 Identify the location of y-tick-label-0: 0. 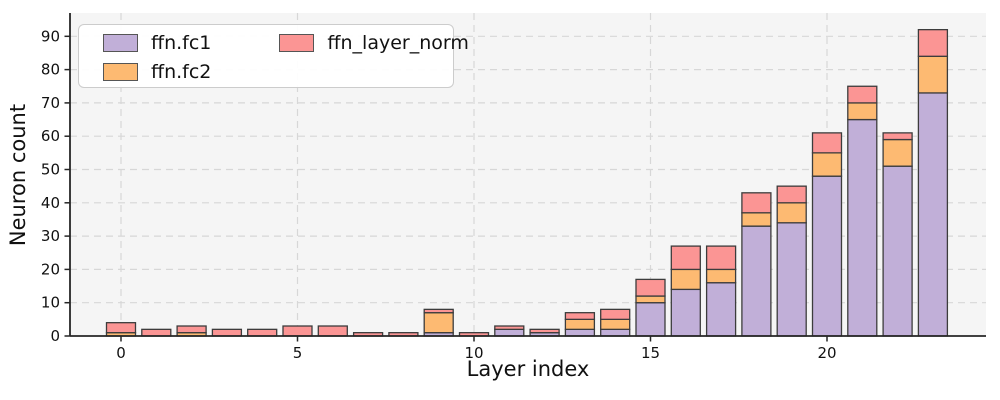
(55, 336).